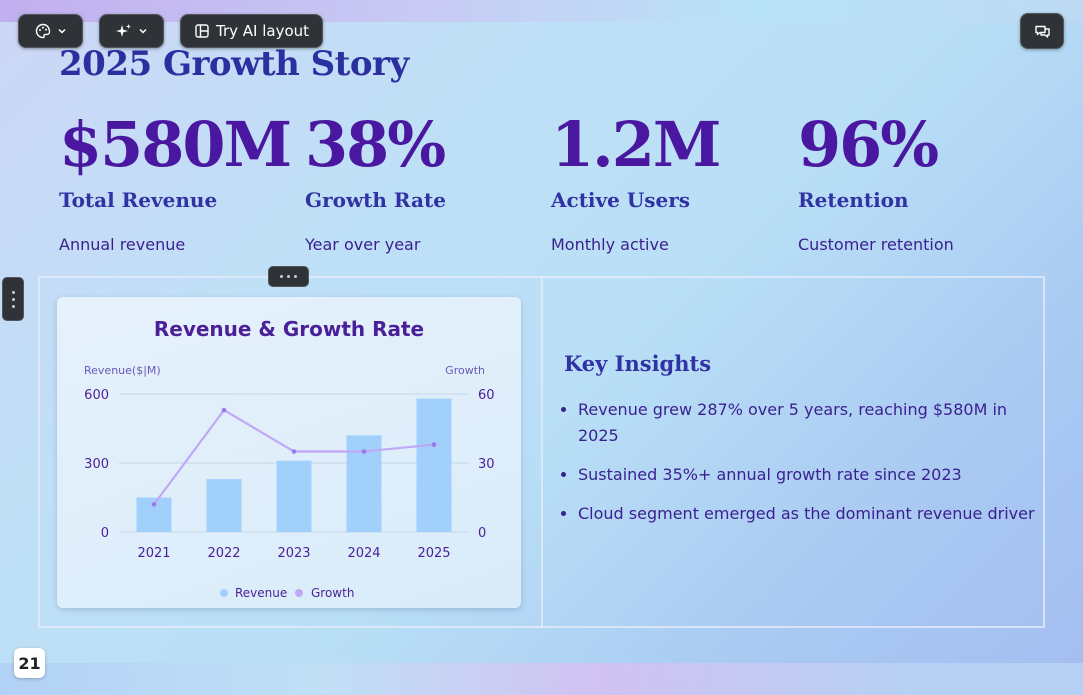 The height and width of the screenshot is (695, 1083). What do you see at coordinates (465, 370) in the screenshot?
I see `y-right-axis-label: Growth` at bounding box center [465, 370].